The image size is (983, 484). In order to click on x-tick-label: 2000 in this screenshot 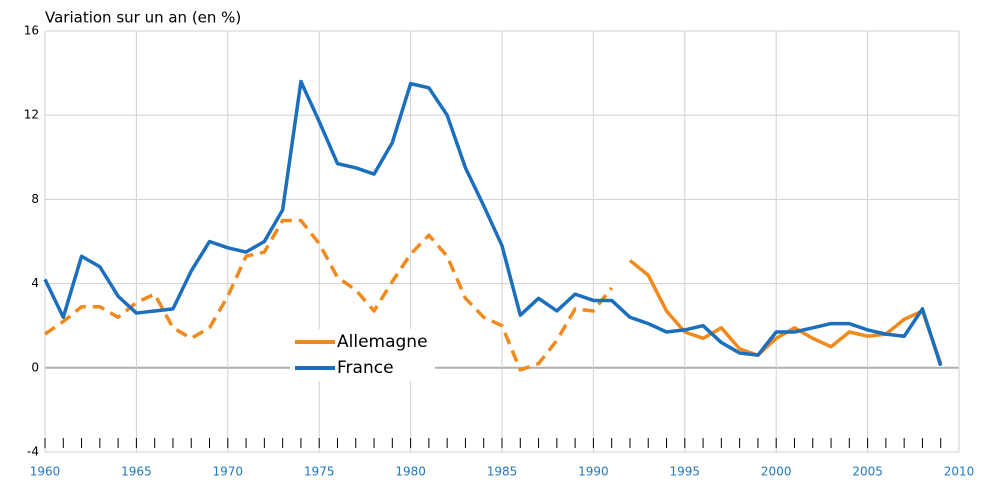, I will do `click(776, 472)`.